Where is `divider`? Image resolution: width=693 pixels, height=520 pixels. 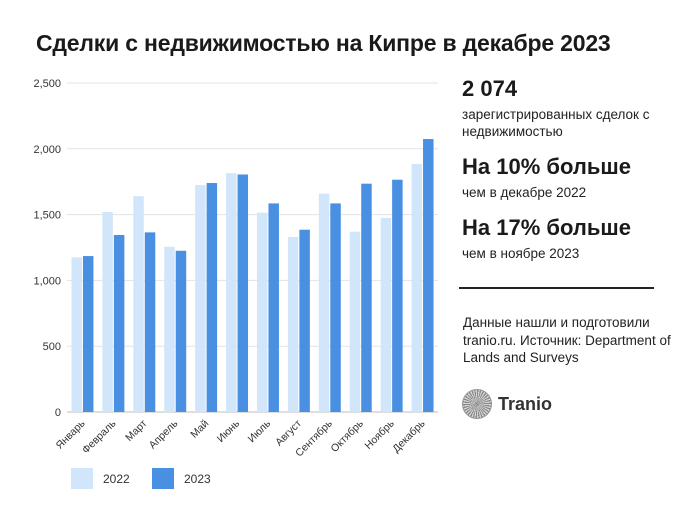 divider is located at coordinates (556, 288).